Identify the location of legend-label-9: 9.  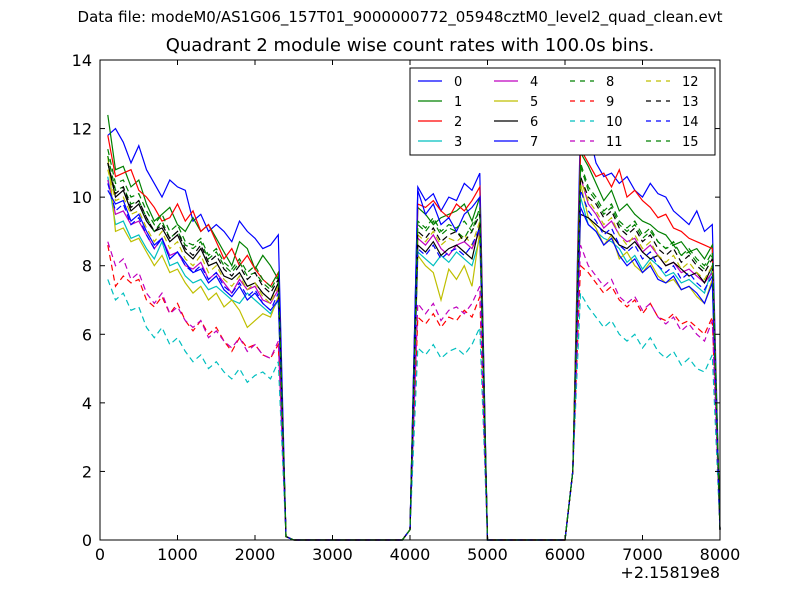
(610, 102).